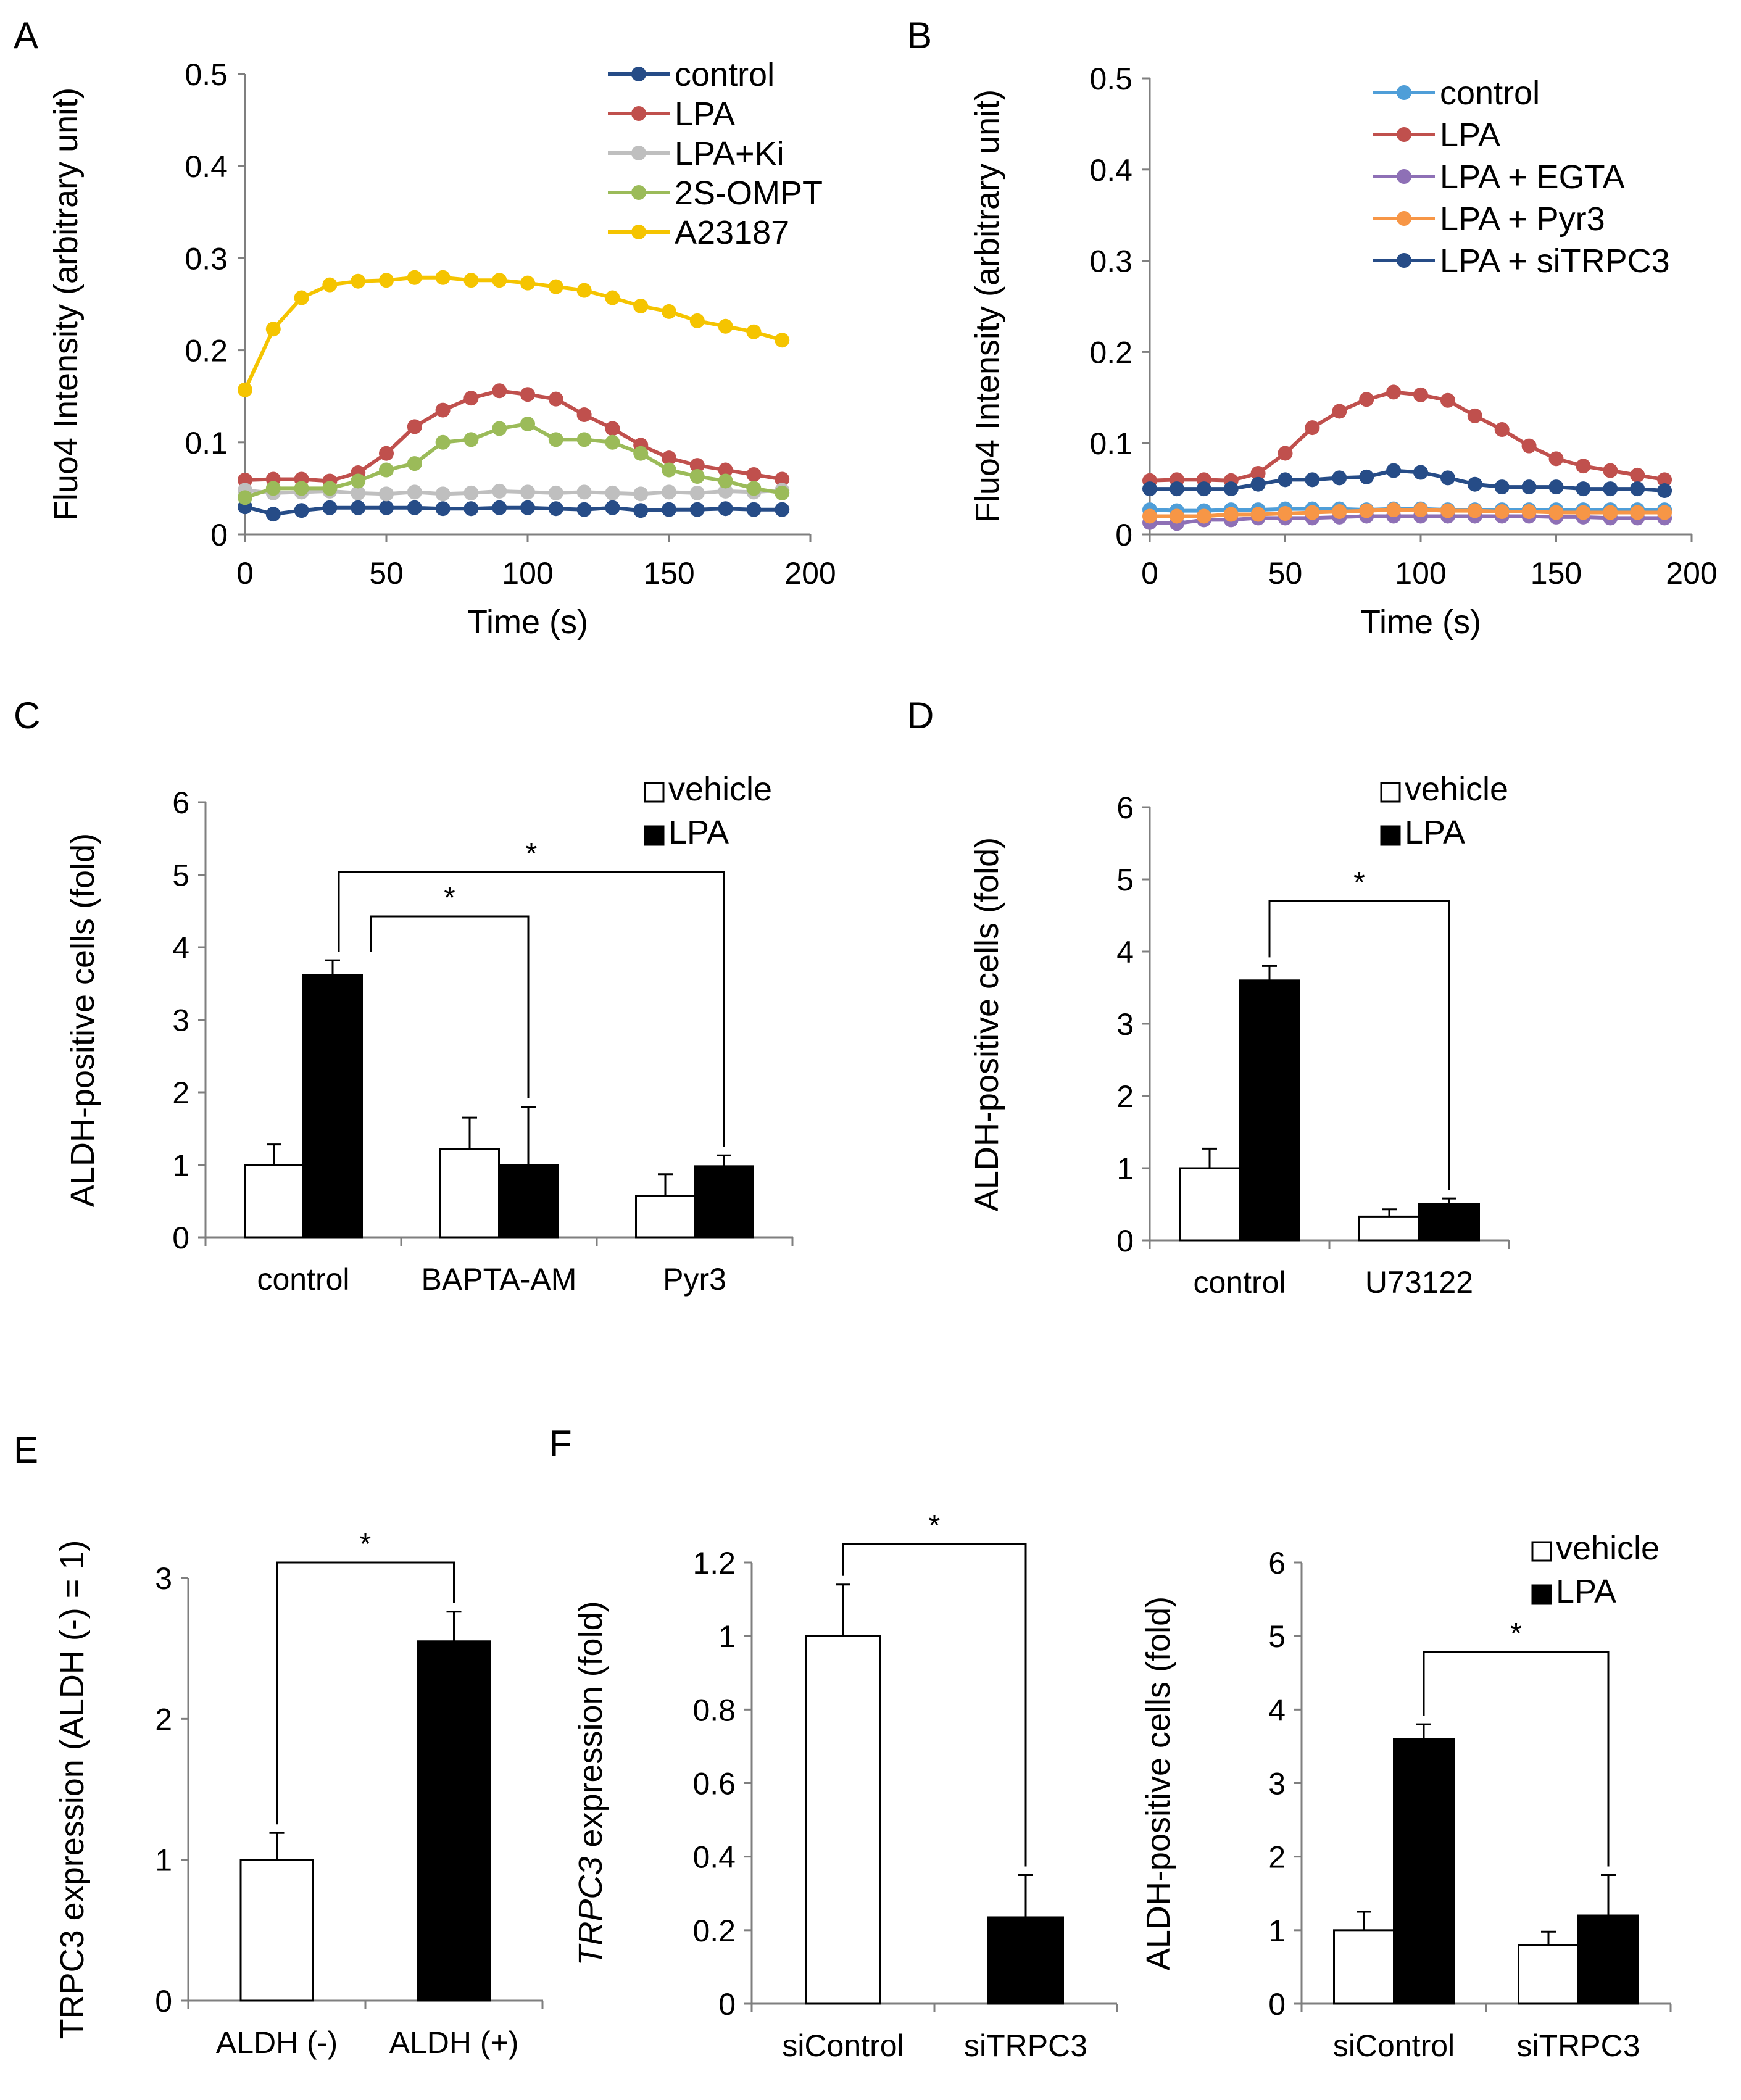 Image resolution: width=1741 pixels, height=2100 pixels. What do you see at coordinates (207, 443) in the screenshot?
I see `y-tick-label: 0.1` at bounding box center [207, 443].